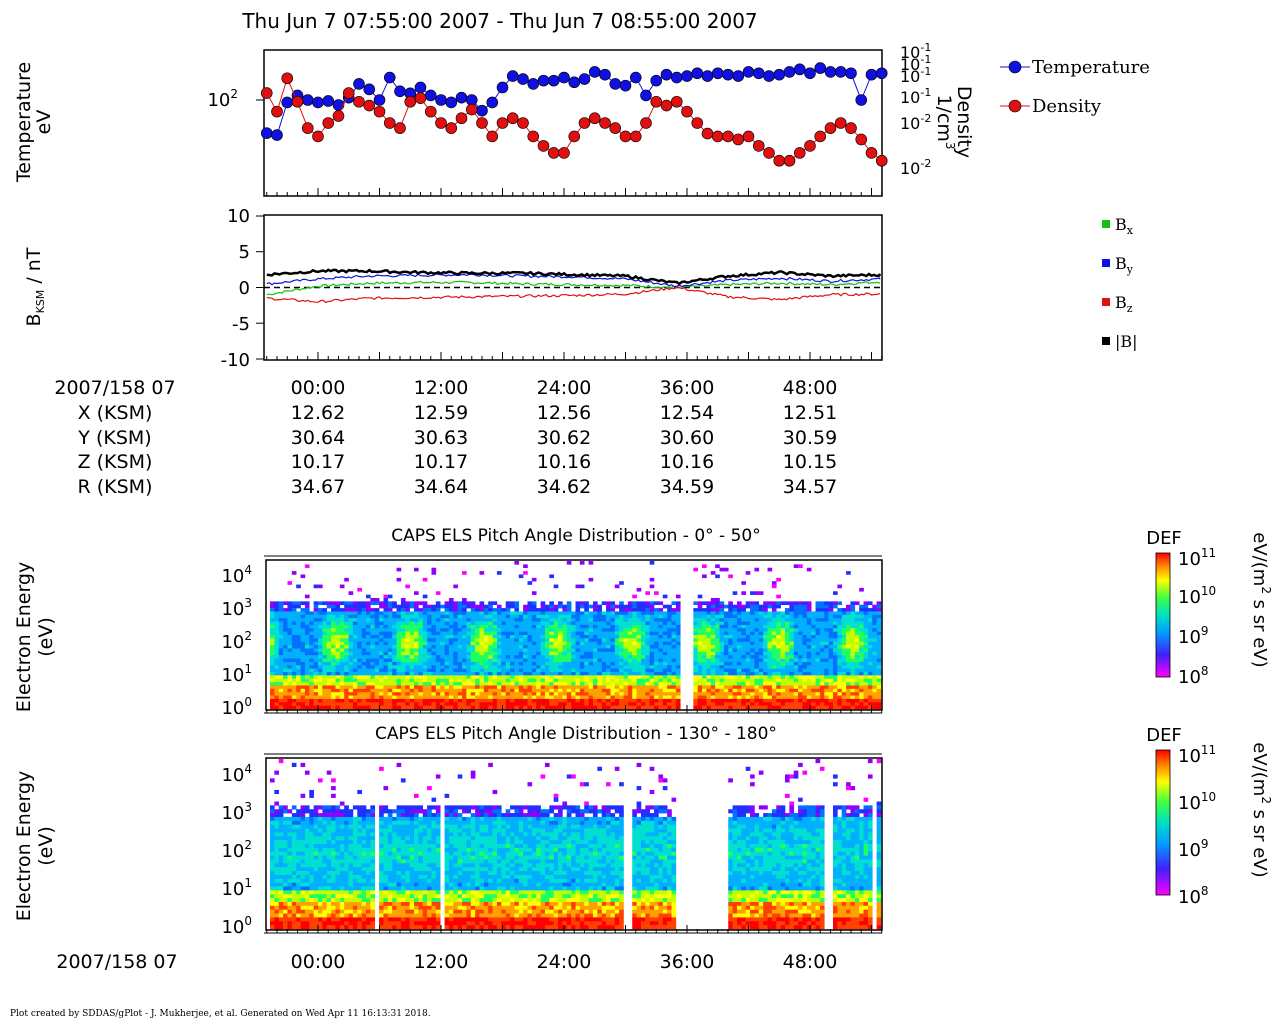 Image resolution: width=1280 pixels, height=1024 pixels. I want to click on by-legend-label: By, so click(1124, 265).